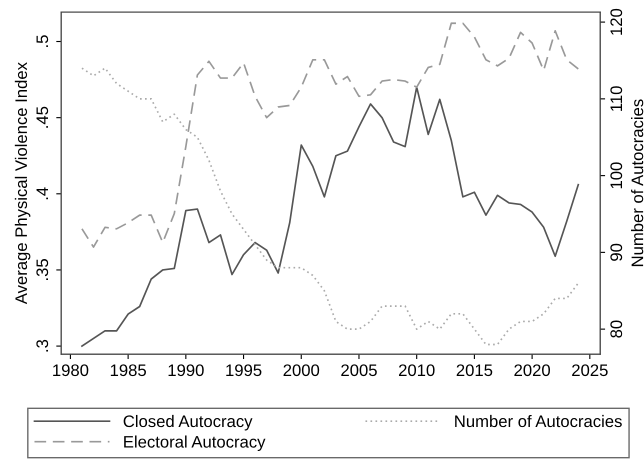 The width and height of the screenshot is (644, 466). Describe the element at coordinates (538, 421) in the screenshot. I see `legend-label: Number of Autocracies` at that location.